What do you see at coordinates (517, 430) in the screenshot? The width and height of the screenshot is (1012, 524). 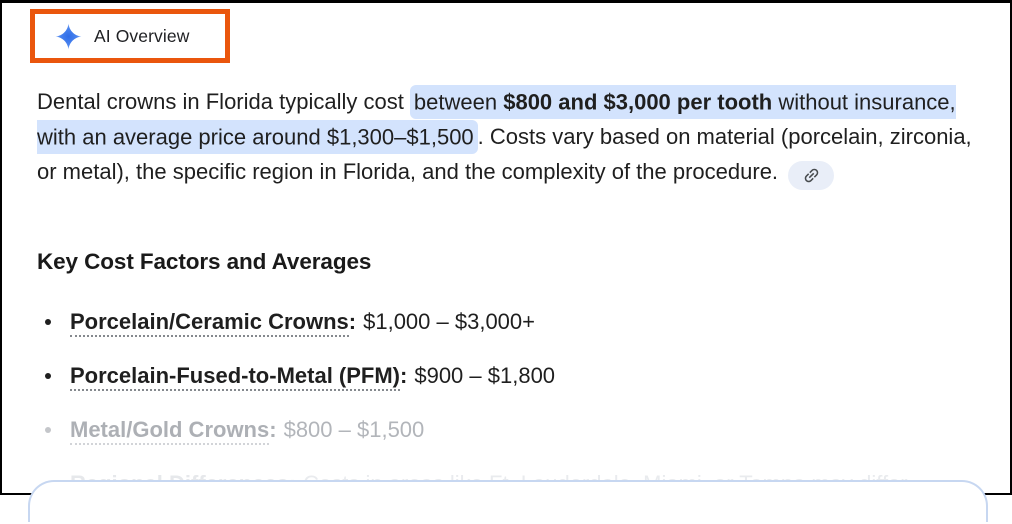 I see `list-item: Metal/Gold Crowns: $800 – $1,500` at bounding box center [517, 430].